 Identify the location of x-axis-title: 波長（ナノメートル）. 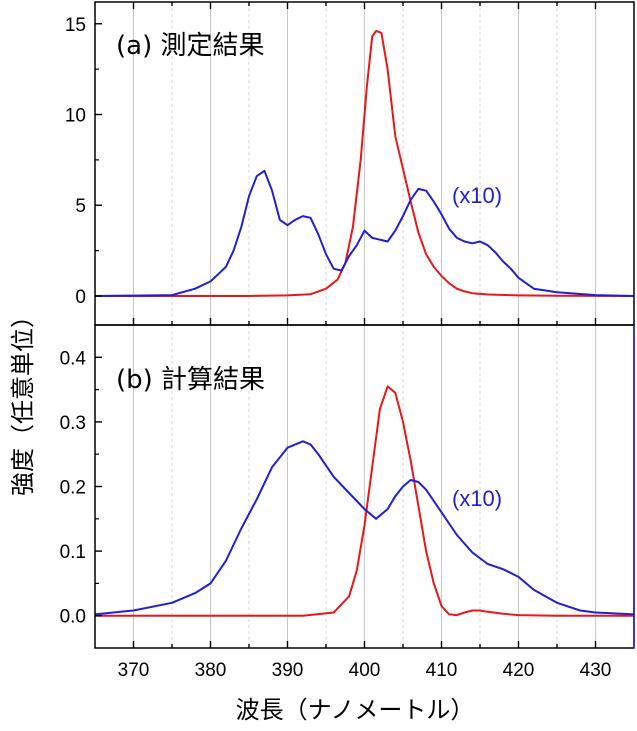
(355, 710).